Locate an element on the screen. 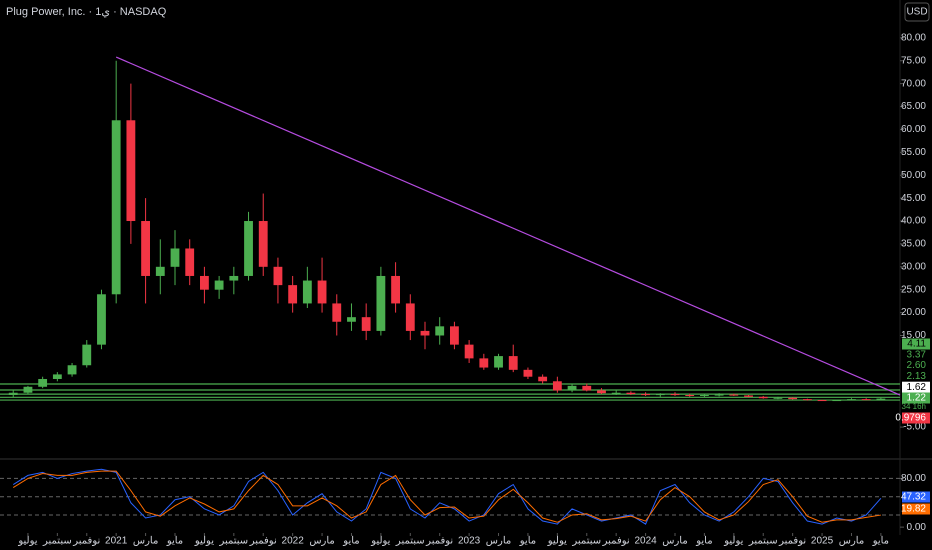 The width and height of the screenshot is (932, 550). countdown: 34 16h is located at coordinates (914, 406).